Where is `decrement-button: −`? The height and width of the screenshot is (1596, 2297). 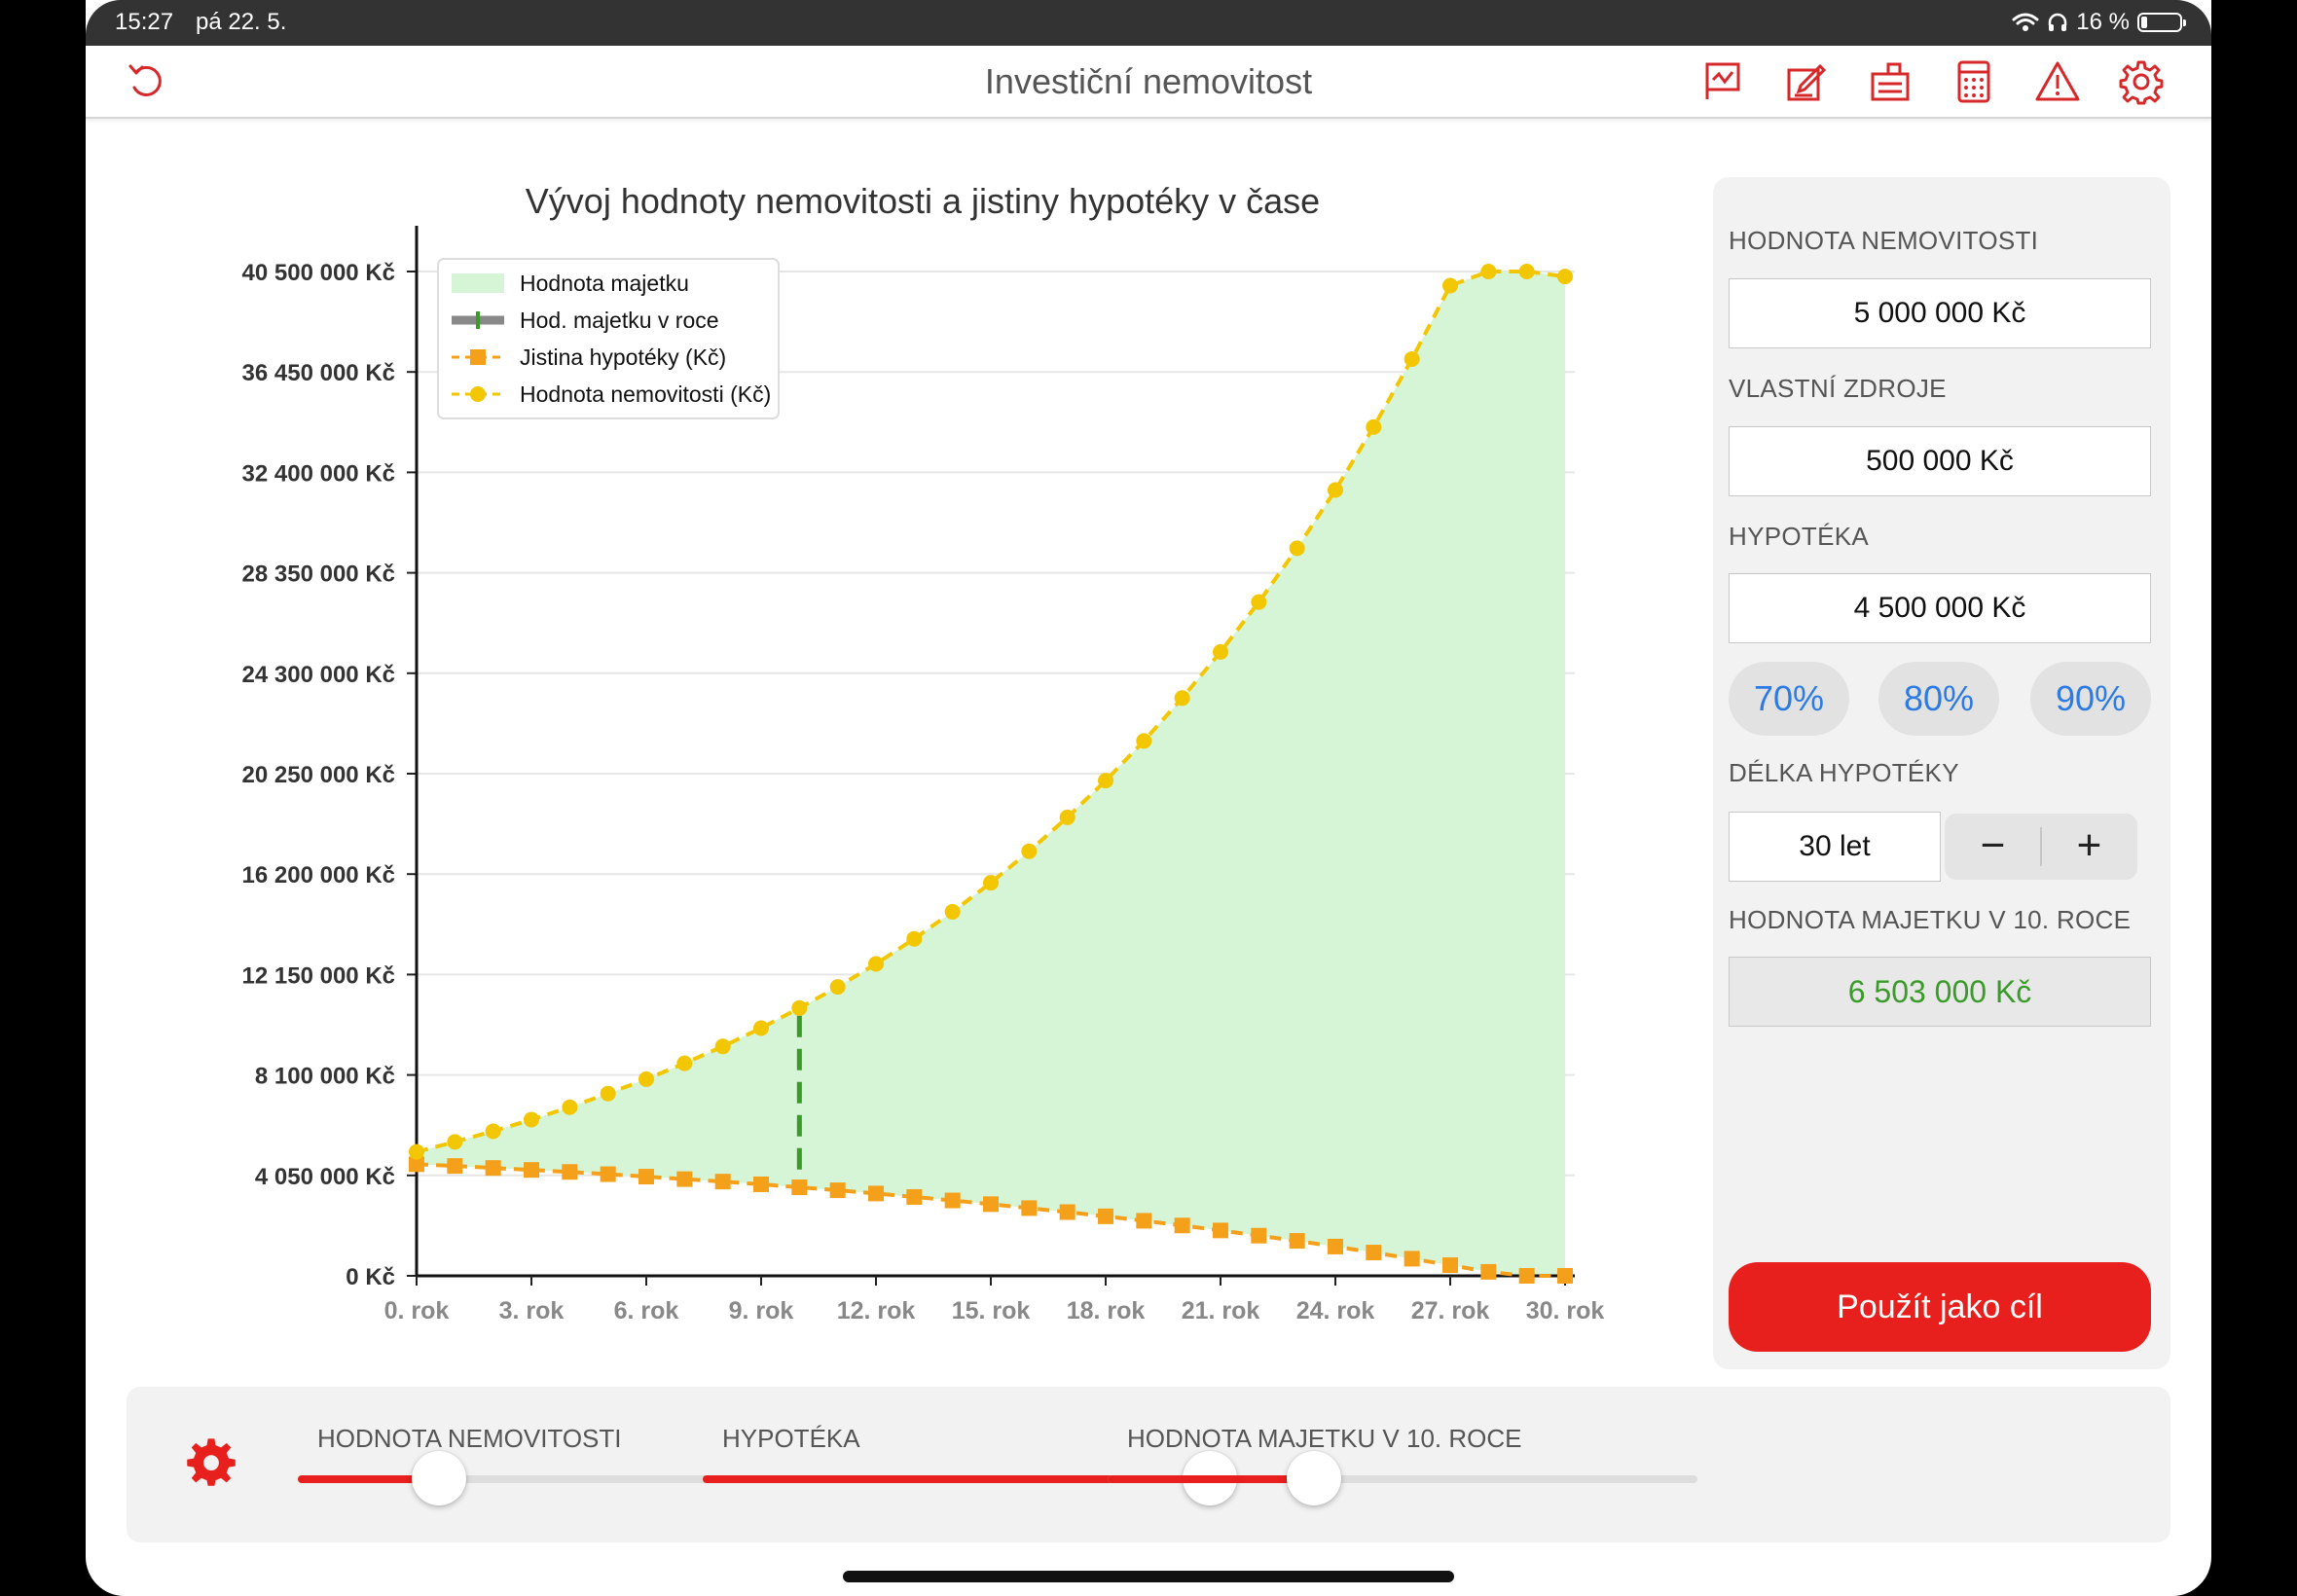
decrement-button: − is located at coordinates (1993, 845).